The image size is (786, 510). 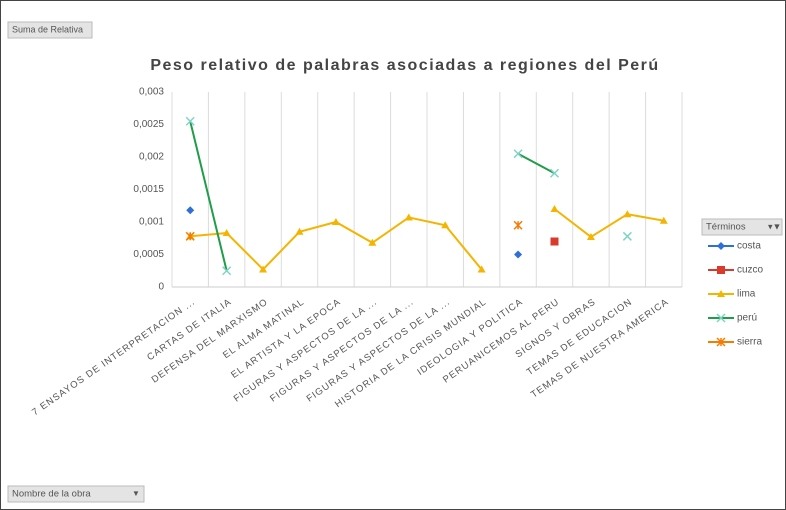 I want to click on y-tick-label: 0,0025, so click(x=148, y=124).